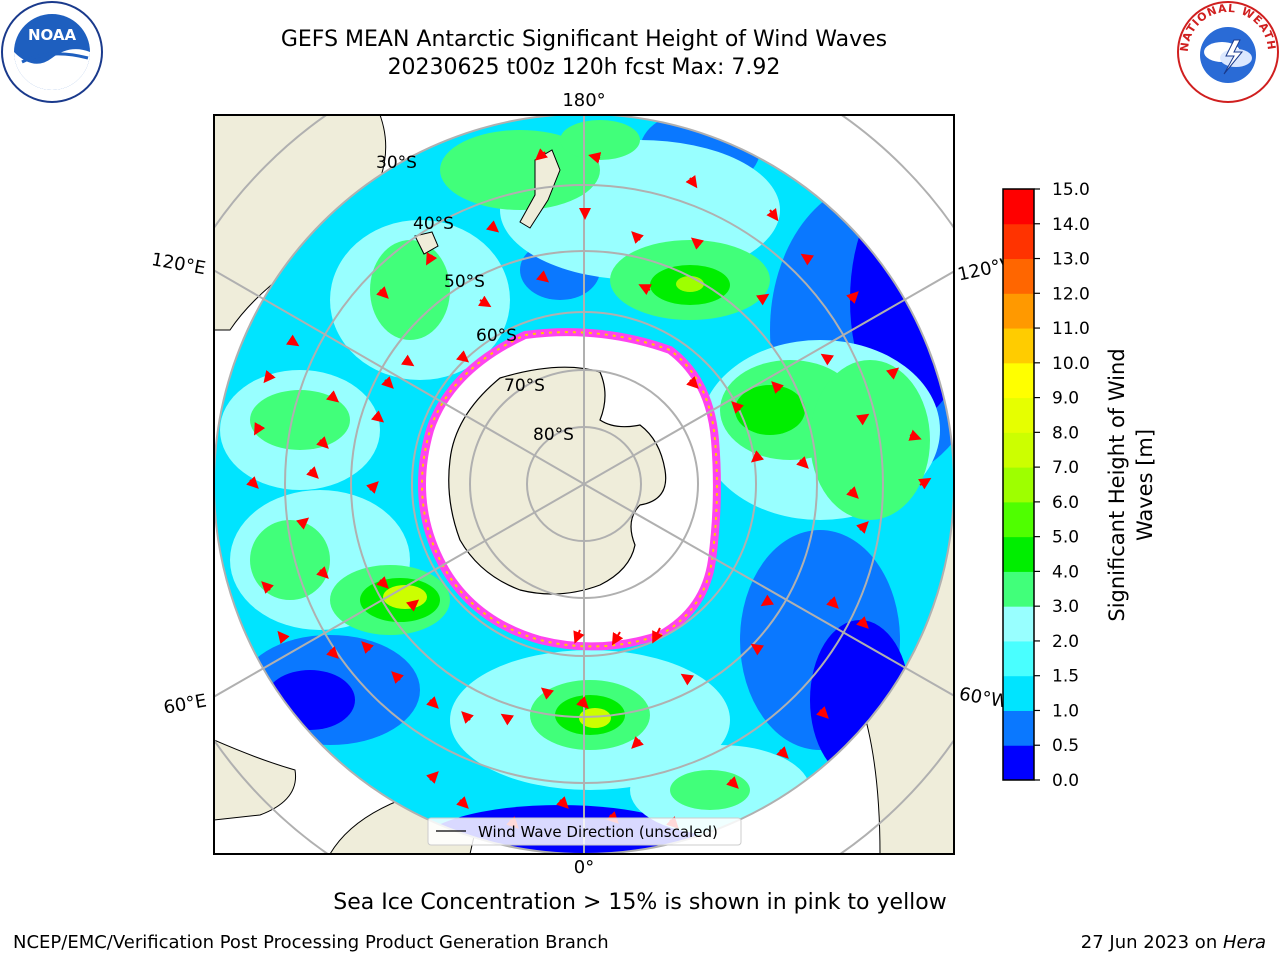 The height and width of the screenshot is (960, 1280). What do you see at coordinates (396, 163) in the screenshot?
I see `lat-label-30s: 30°S` at bounding box center [396, 163].